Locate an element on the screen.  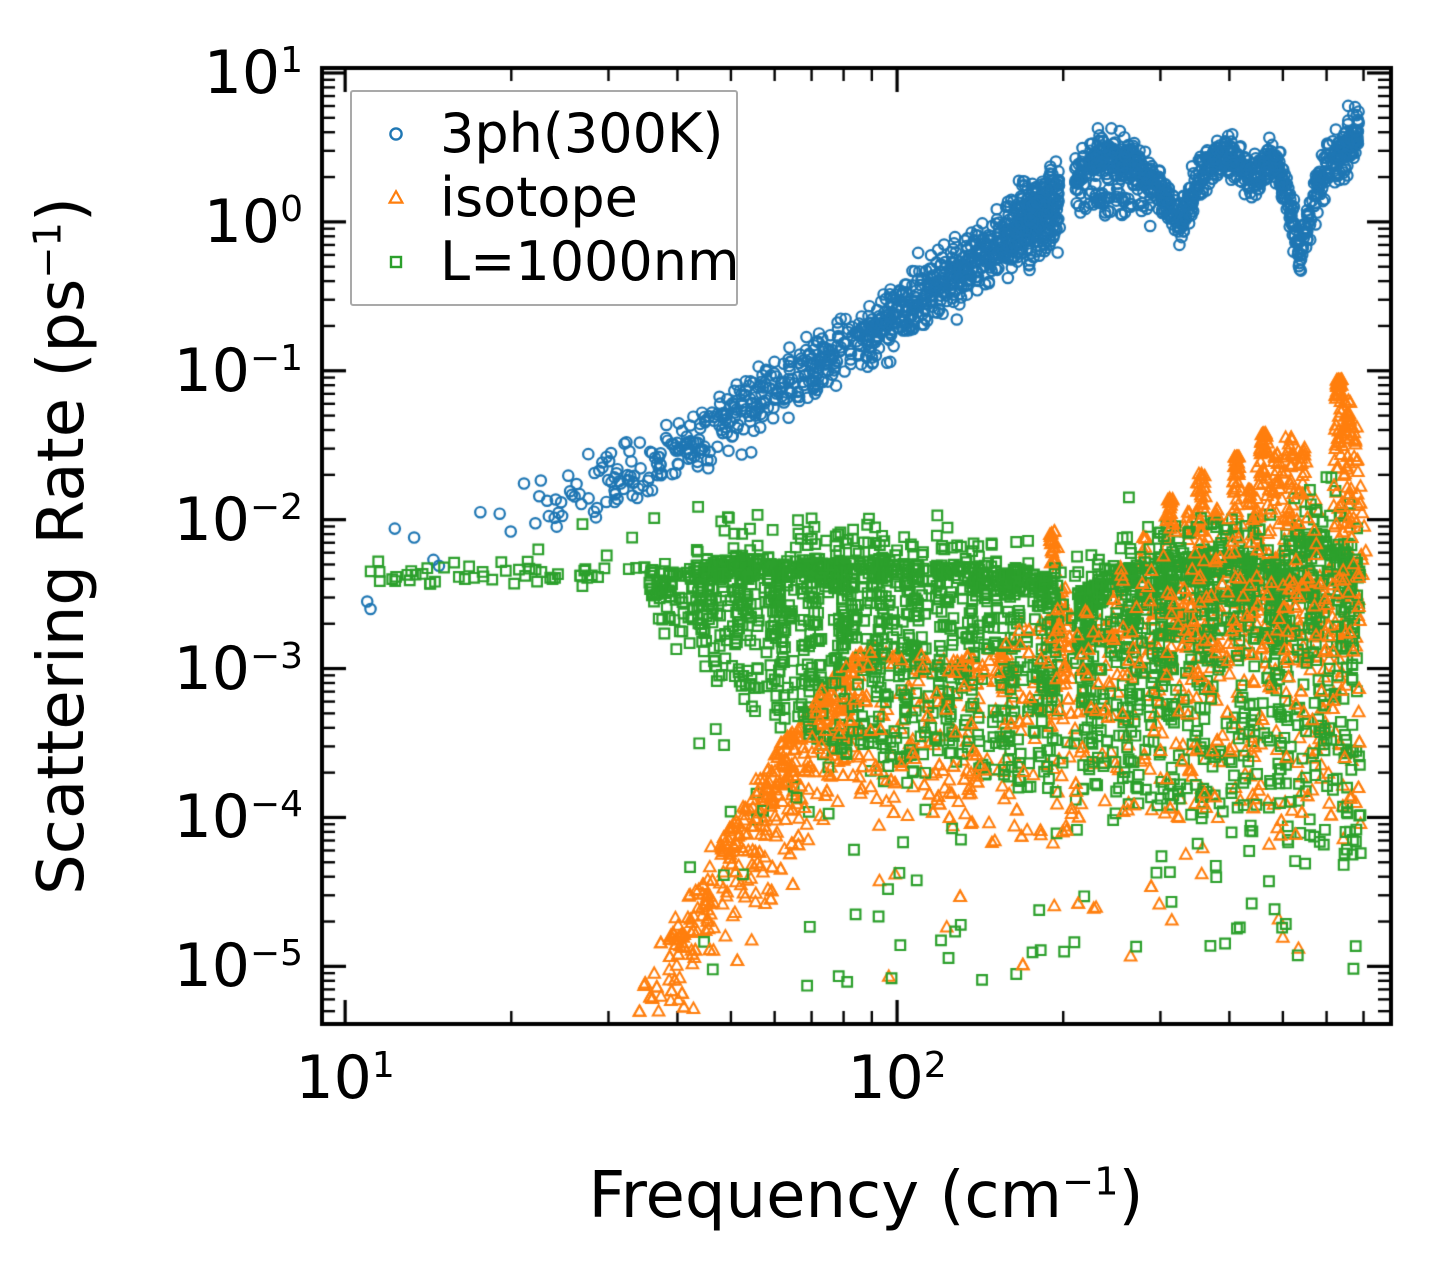
square-marker-icon is located at coordinates (396, 262).